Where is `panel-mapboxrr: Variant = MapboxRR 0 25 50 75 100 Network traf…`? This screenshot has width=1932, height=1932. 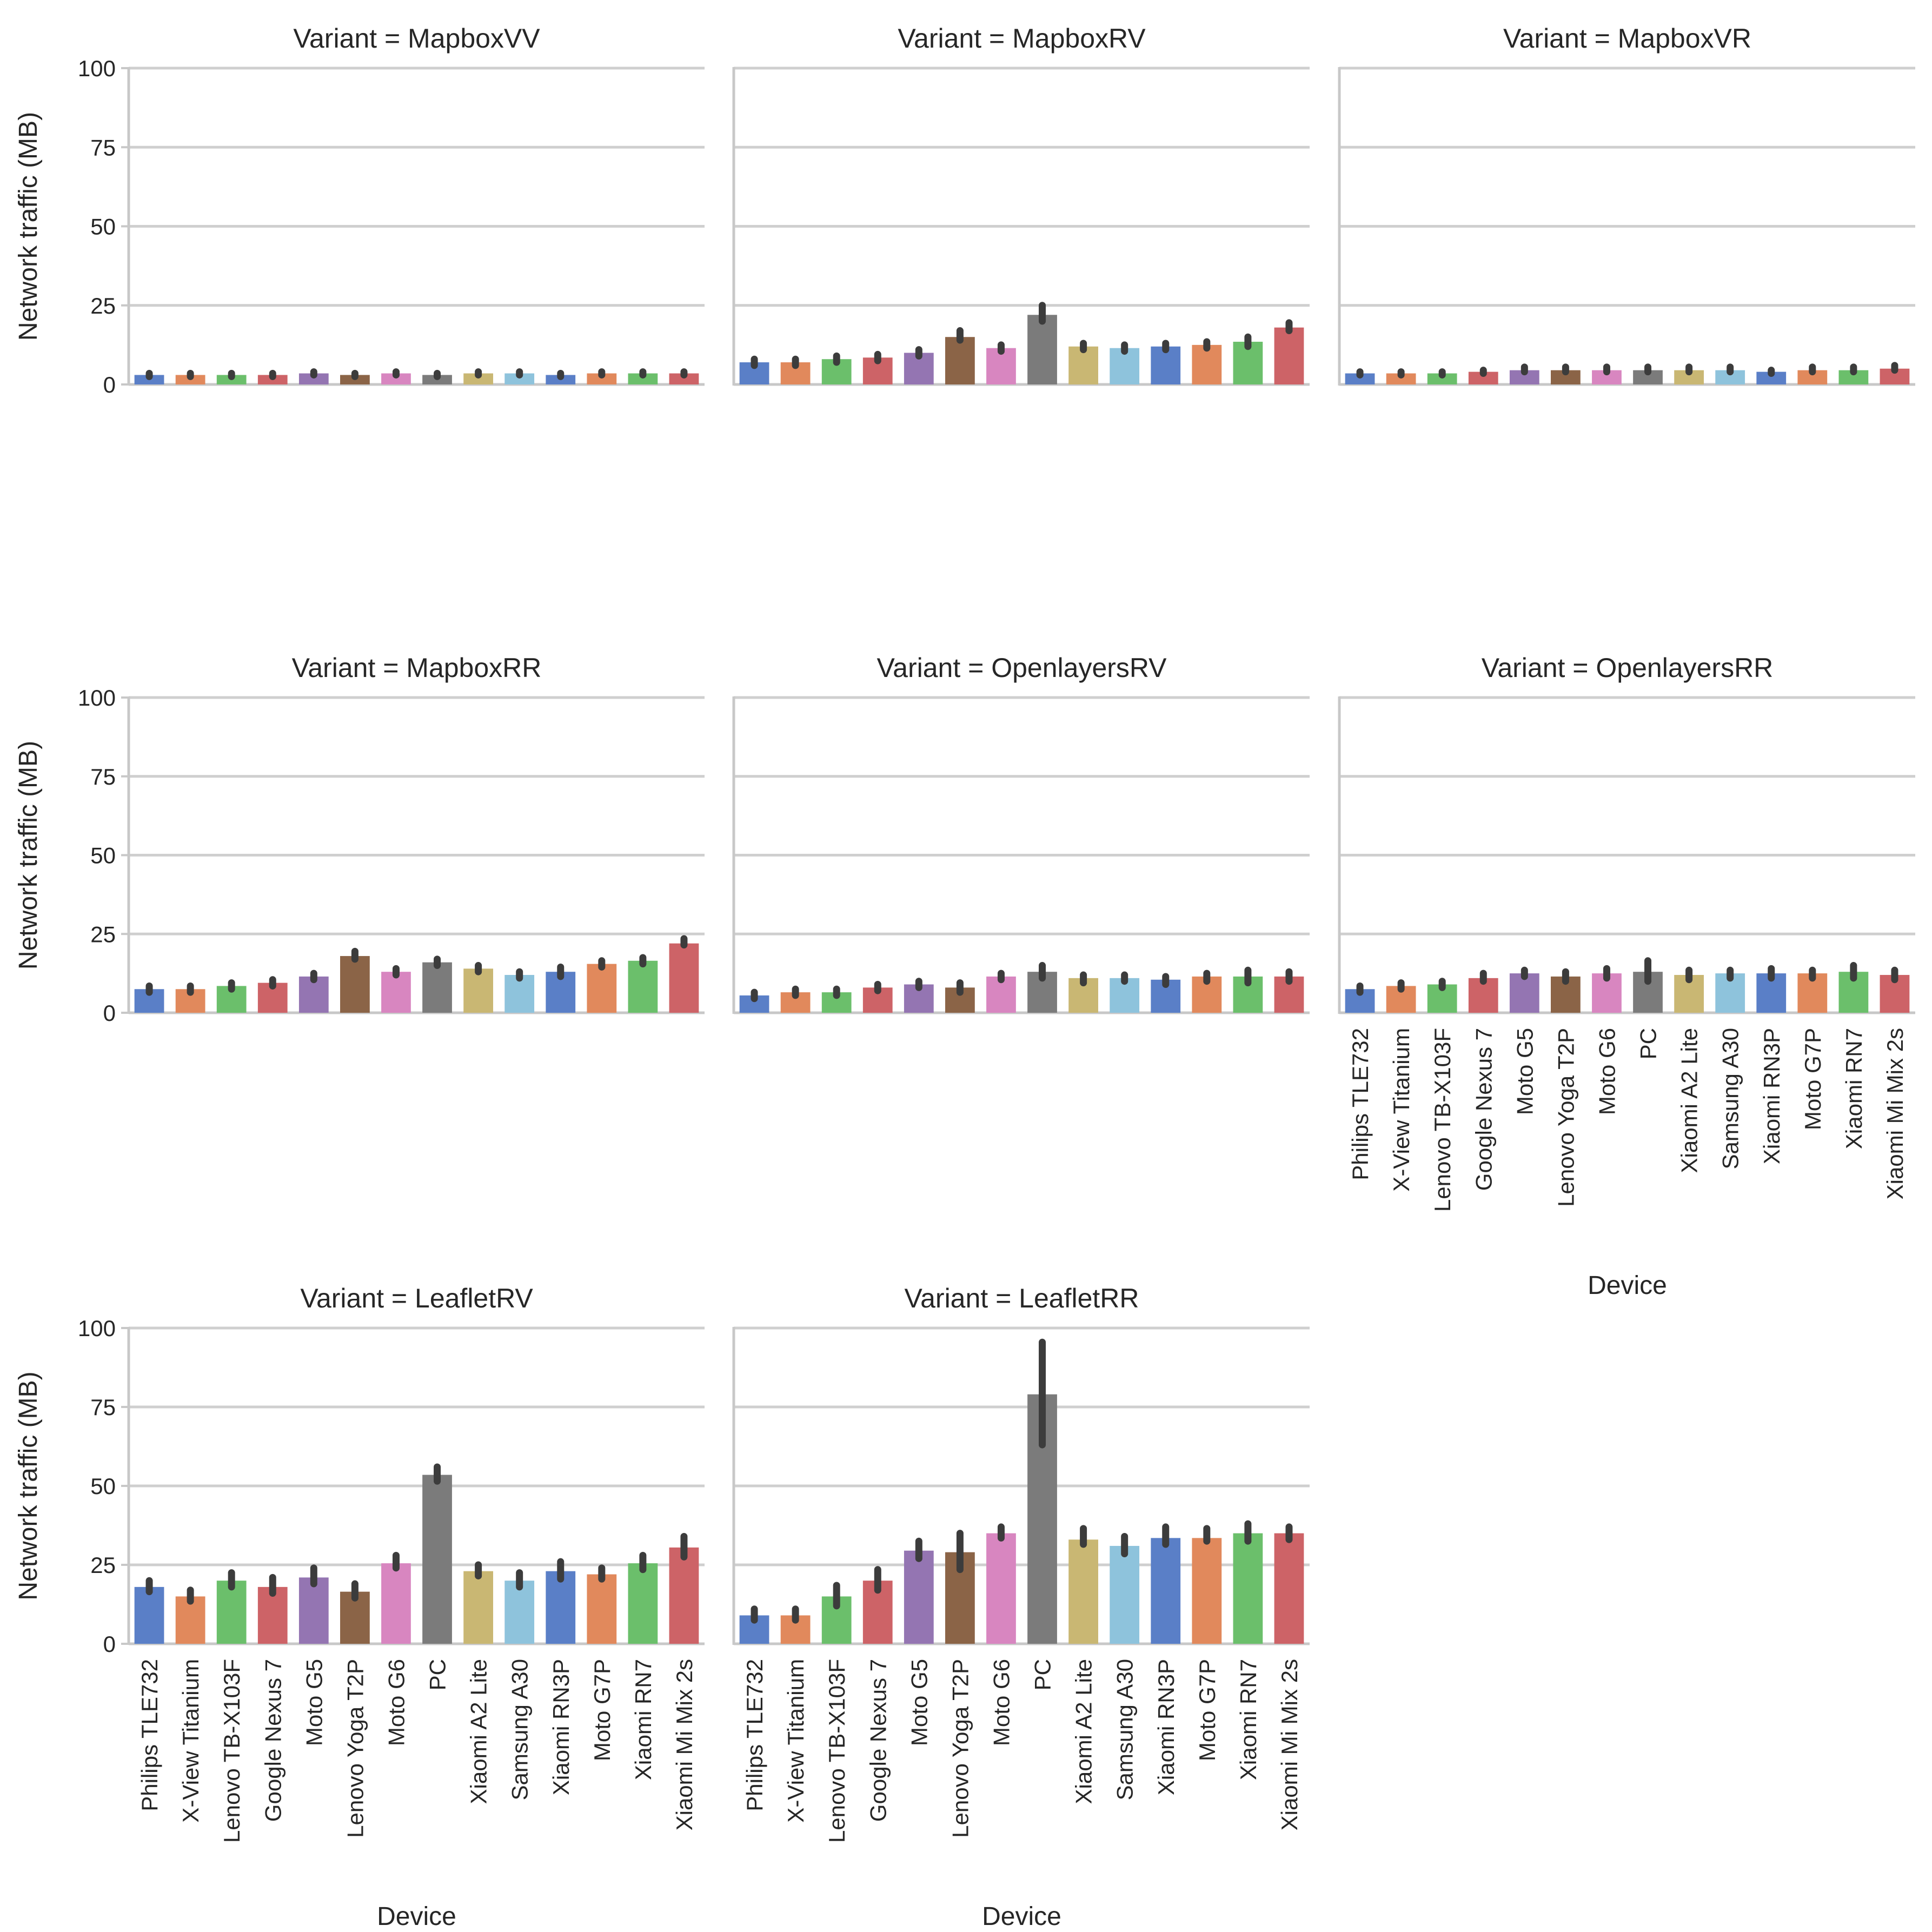
panel-mapboxrr: Variant = MapboxRR 0 25 50 75 100 Network traf… is located at coordinates (359, 839).